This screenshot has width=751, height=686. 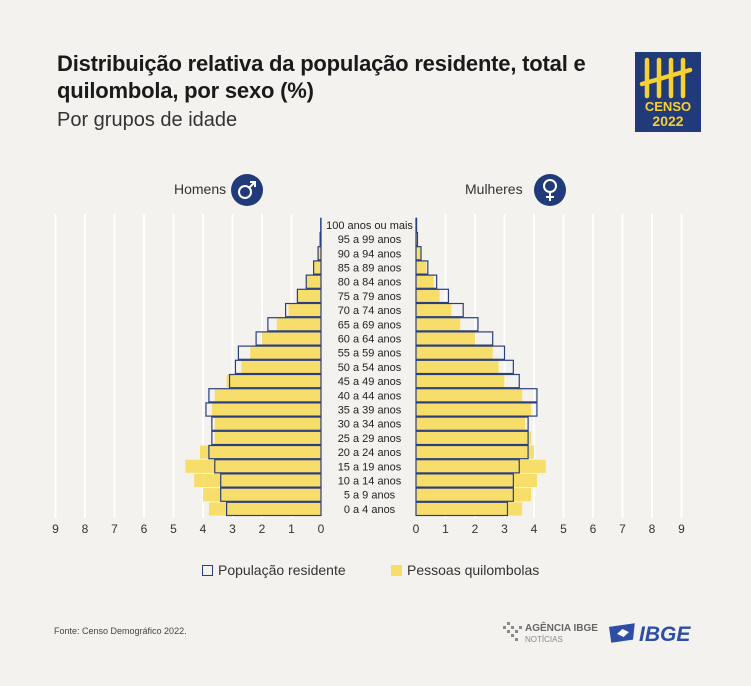 I want to click on age-group-label: 40 a 44 anos, so click(x=370, y=396).